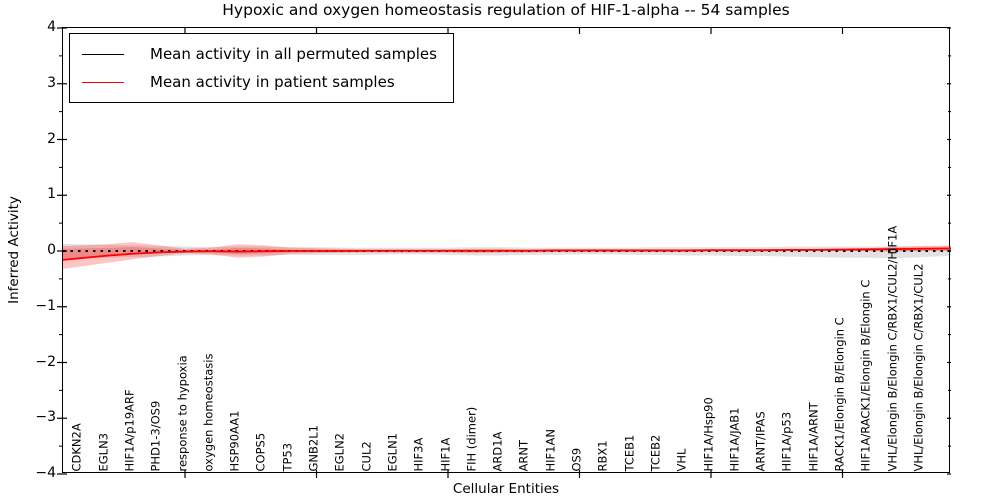  What do you see at coordinates (293, 54) in the screenshot?
I see `legend-label-permuted: Mean activity in all permuted samples` at bounding box center [293, 54].